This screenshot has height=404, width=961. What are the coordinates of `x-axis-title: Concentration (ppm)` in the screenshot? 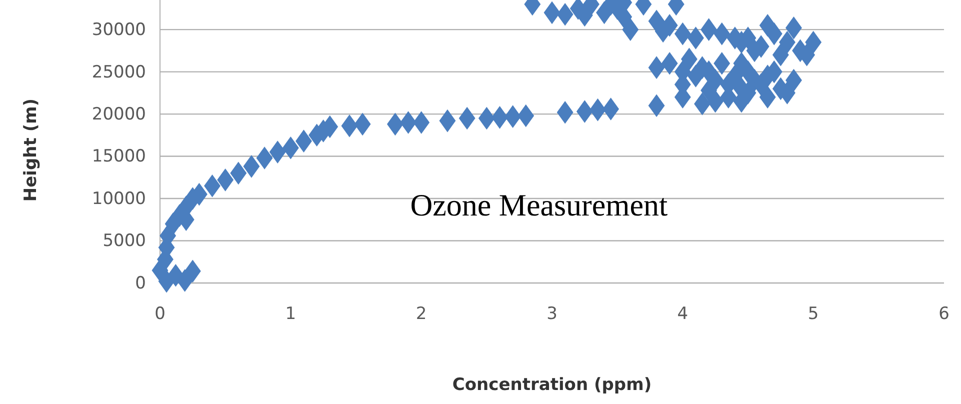 It's located at (552, 385).